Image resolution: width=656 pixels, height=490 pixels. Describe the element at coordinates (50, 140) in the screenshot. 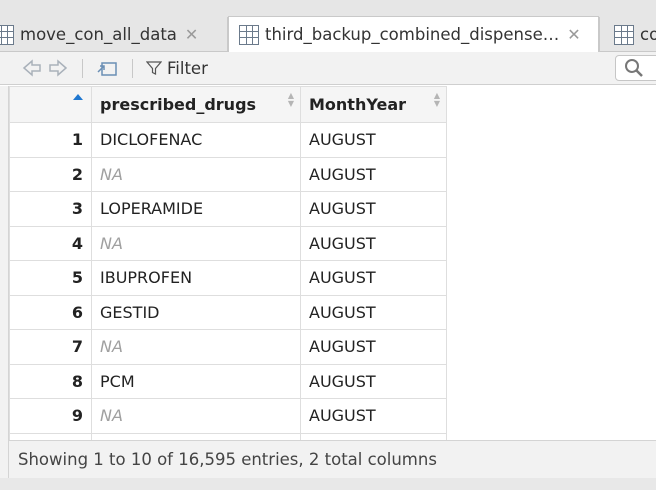

I see `row-number: 1` at that location.